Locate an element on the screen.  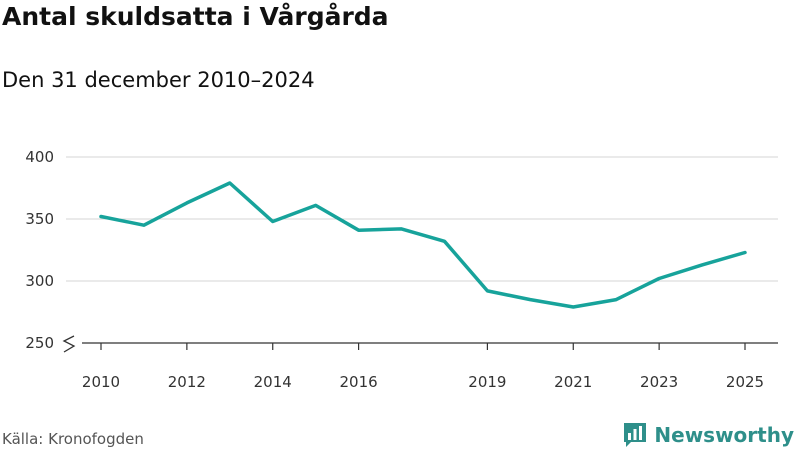
x-tick-label: 2019 is located at coordinates (487, 382).